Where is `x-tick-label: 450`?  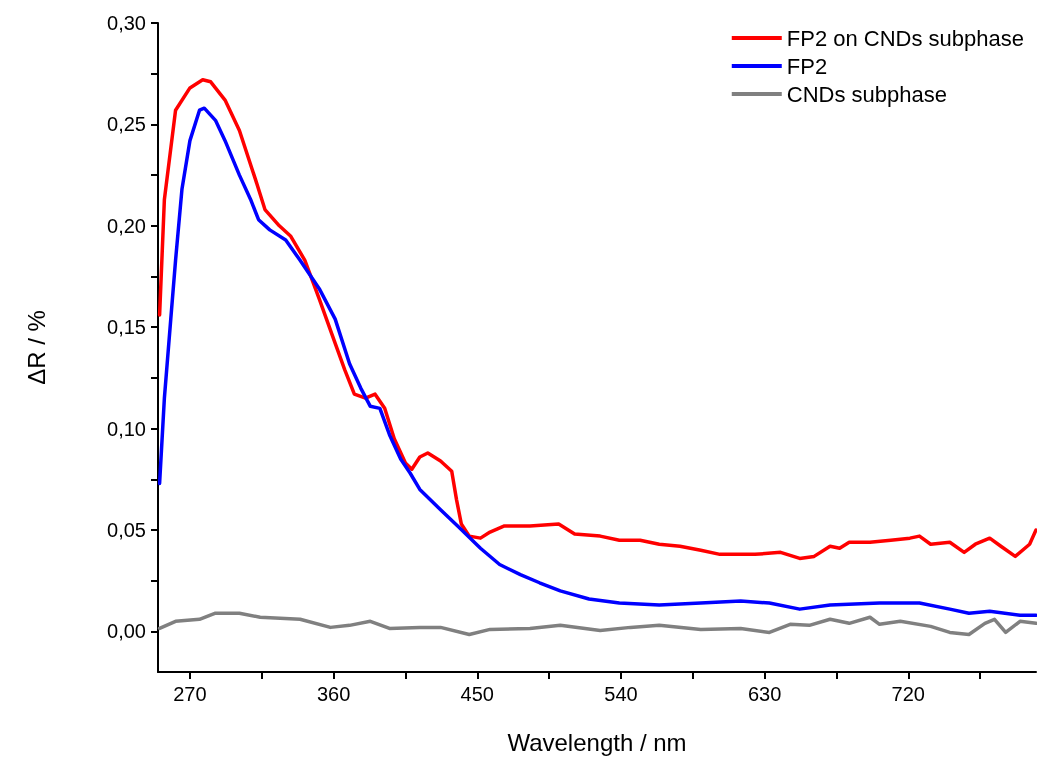
x-tick-label: 450 is located at coordinates (477, 694).